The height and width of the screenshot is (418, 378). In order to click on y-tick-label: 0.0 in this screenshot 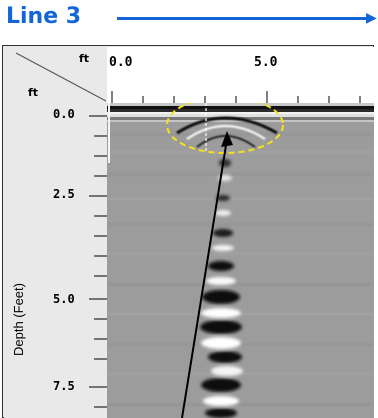, I will do `click(64, 114)`.